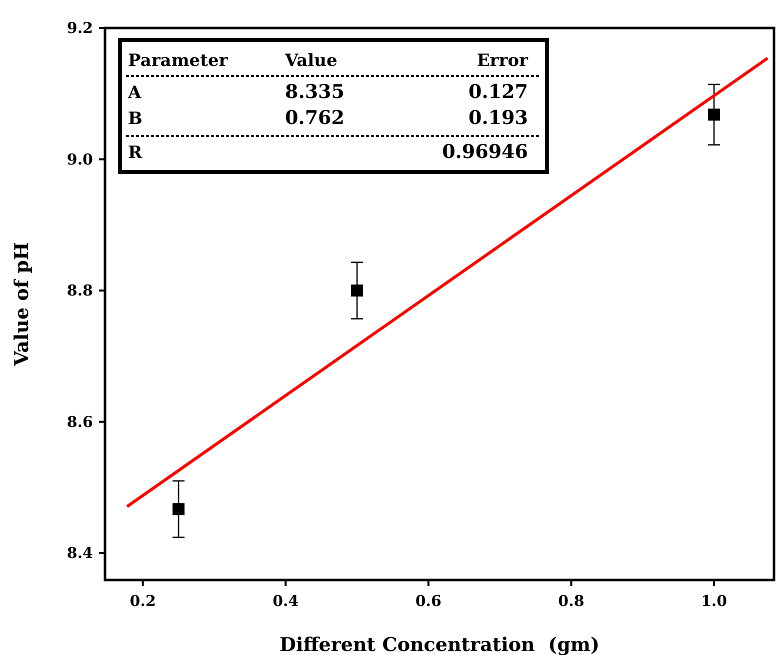 The width and height of the screenshot is (776, 655). I want to click on annotation: 0.96946, so click(485, 152).